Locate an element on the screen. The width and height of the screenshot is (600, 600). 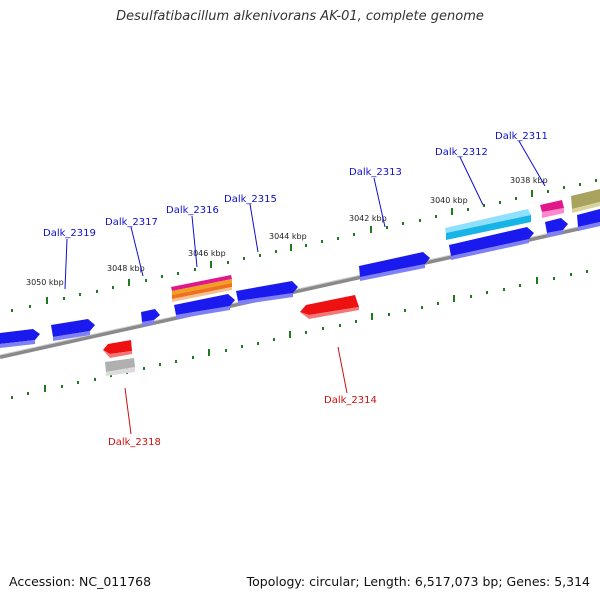
gene-c is located at coordinates (150, 317).